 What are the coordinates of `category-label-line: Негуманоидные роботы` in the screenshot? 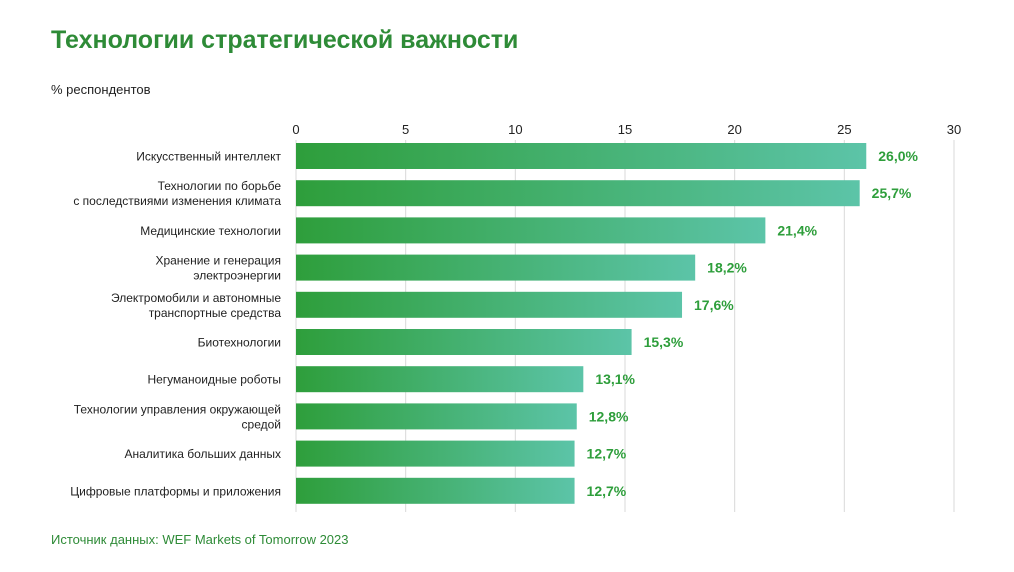 It's located at (214, 380).